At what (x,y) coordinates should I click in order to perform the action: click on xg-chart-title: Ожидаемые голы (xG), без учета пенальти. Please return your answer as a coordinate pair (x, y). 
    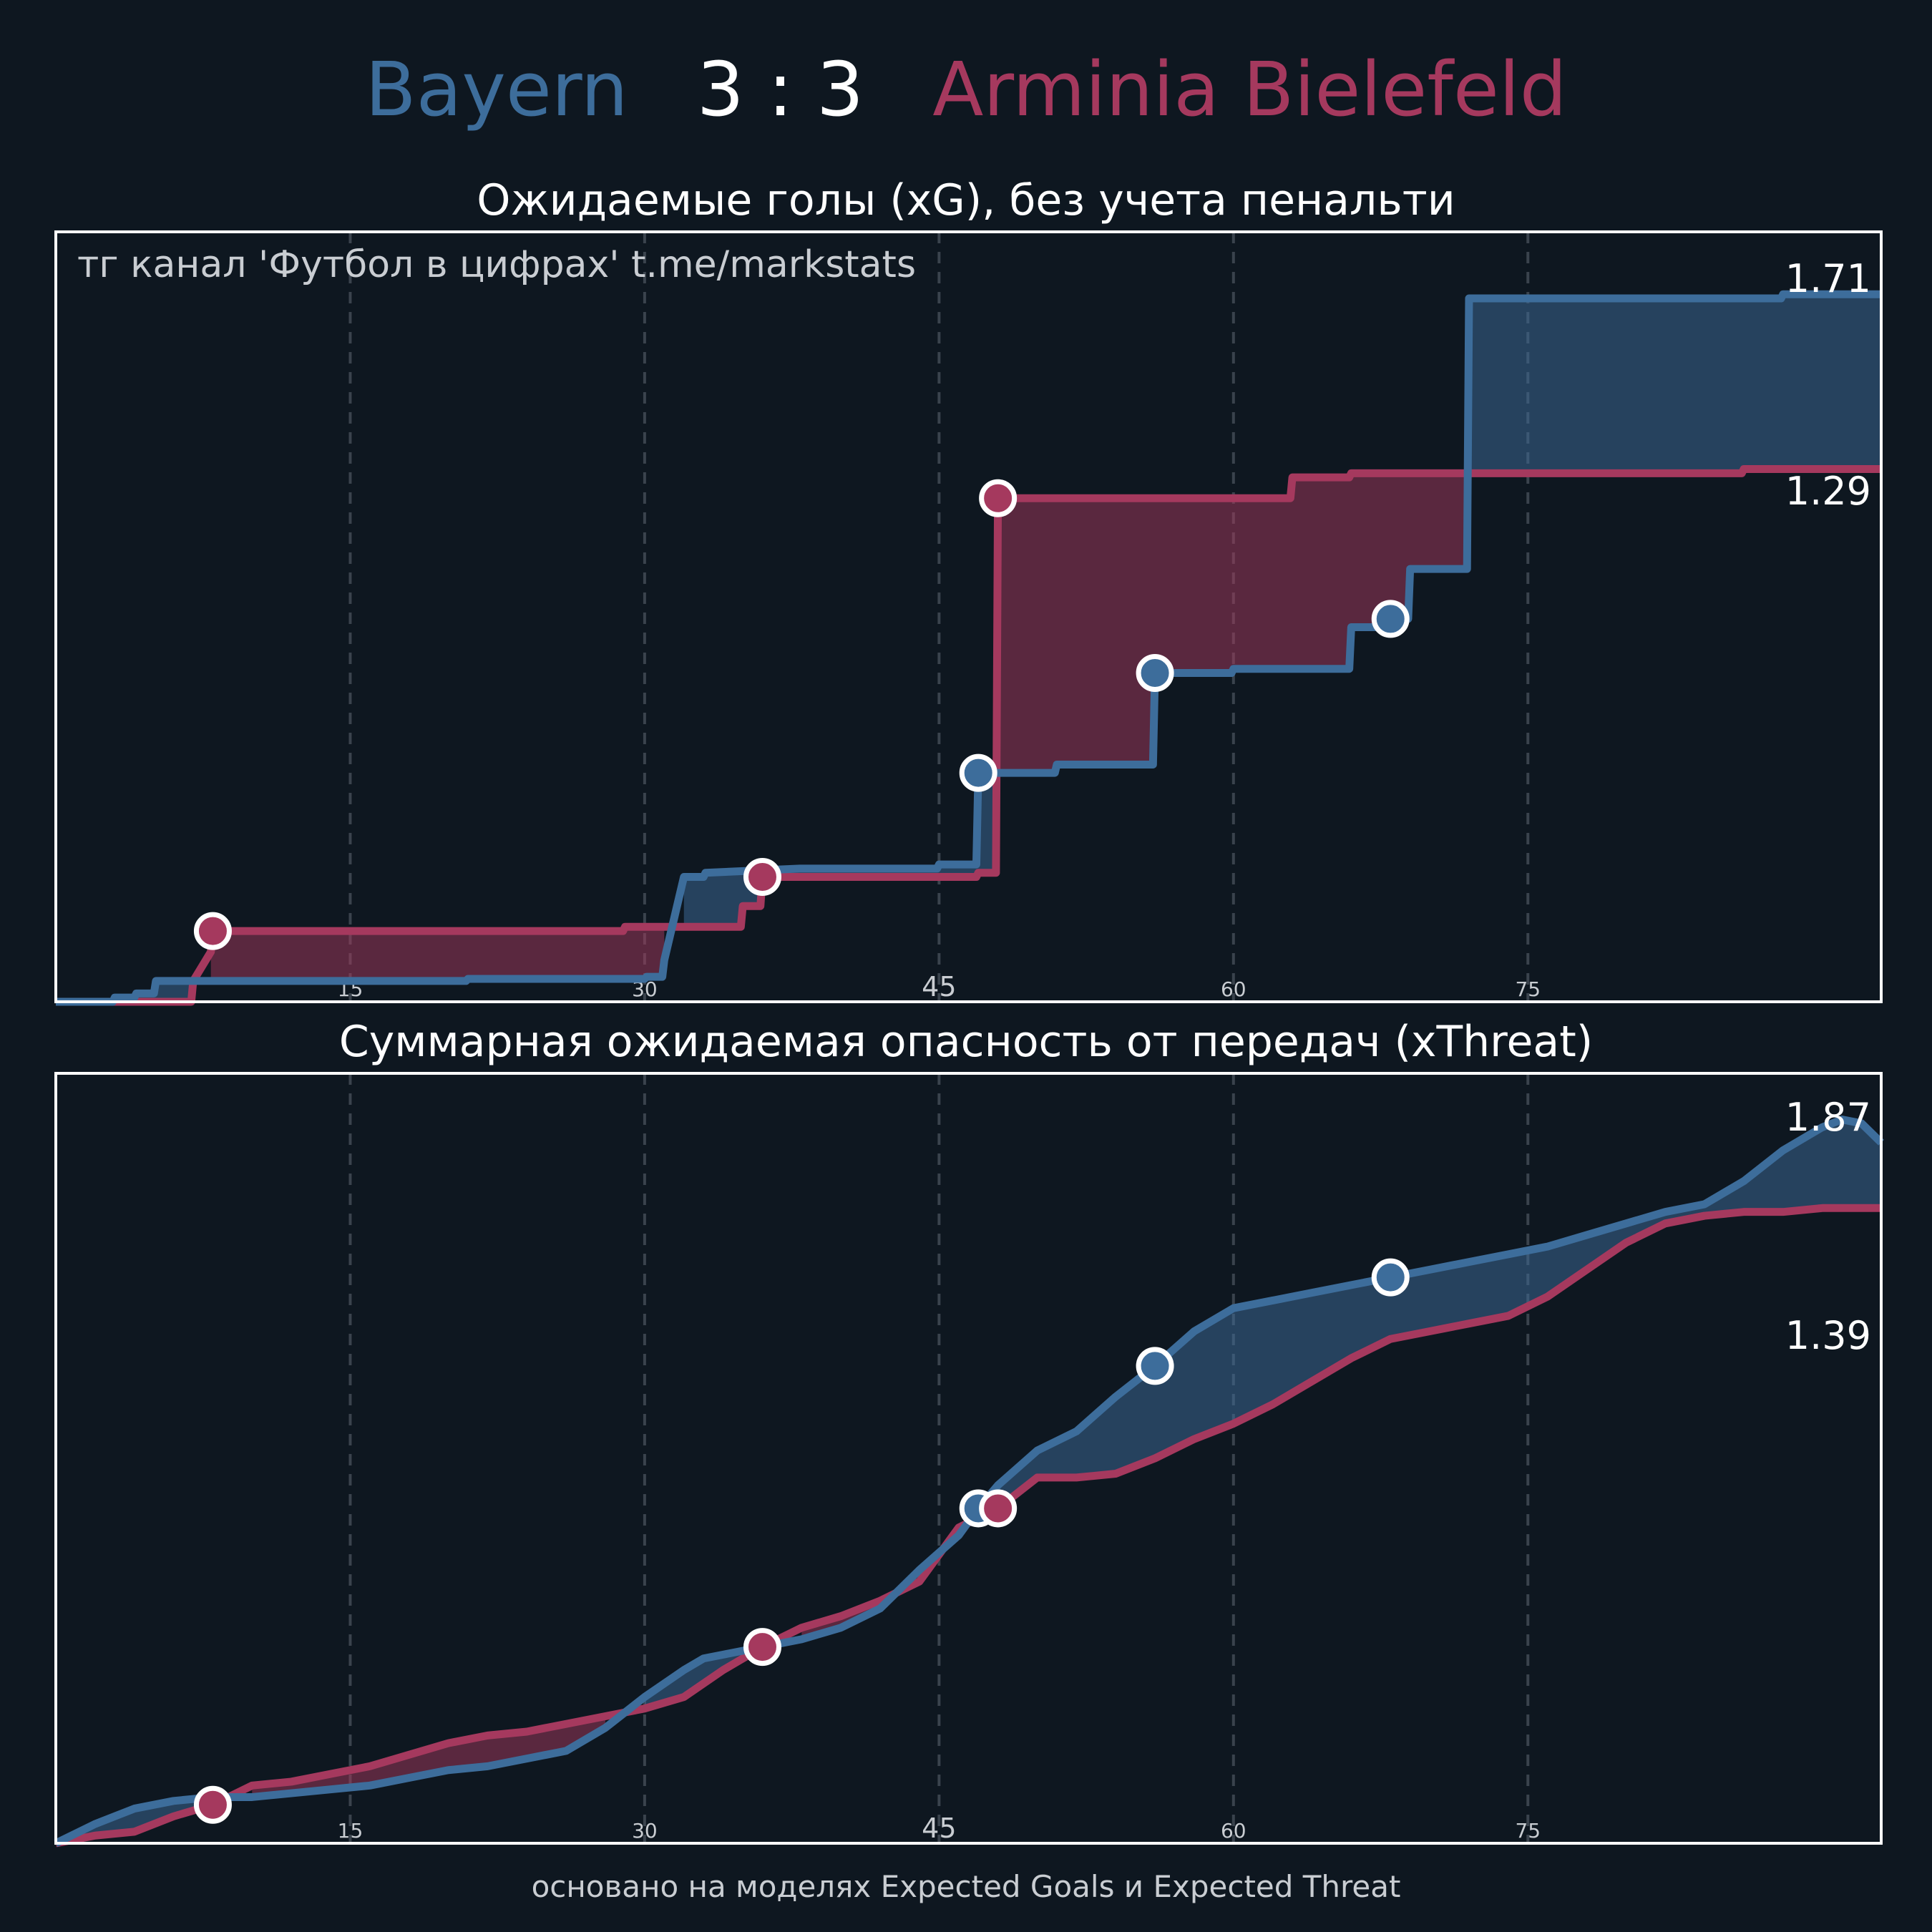
    Looking at the image, I should click on (966, 200).